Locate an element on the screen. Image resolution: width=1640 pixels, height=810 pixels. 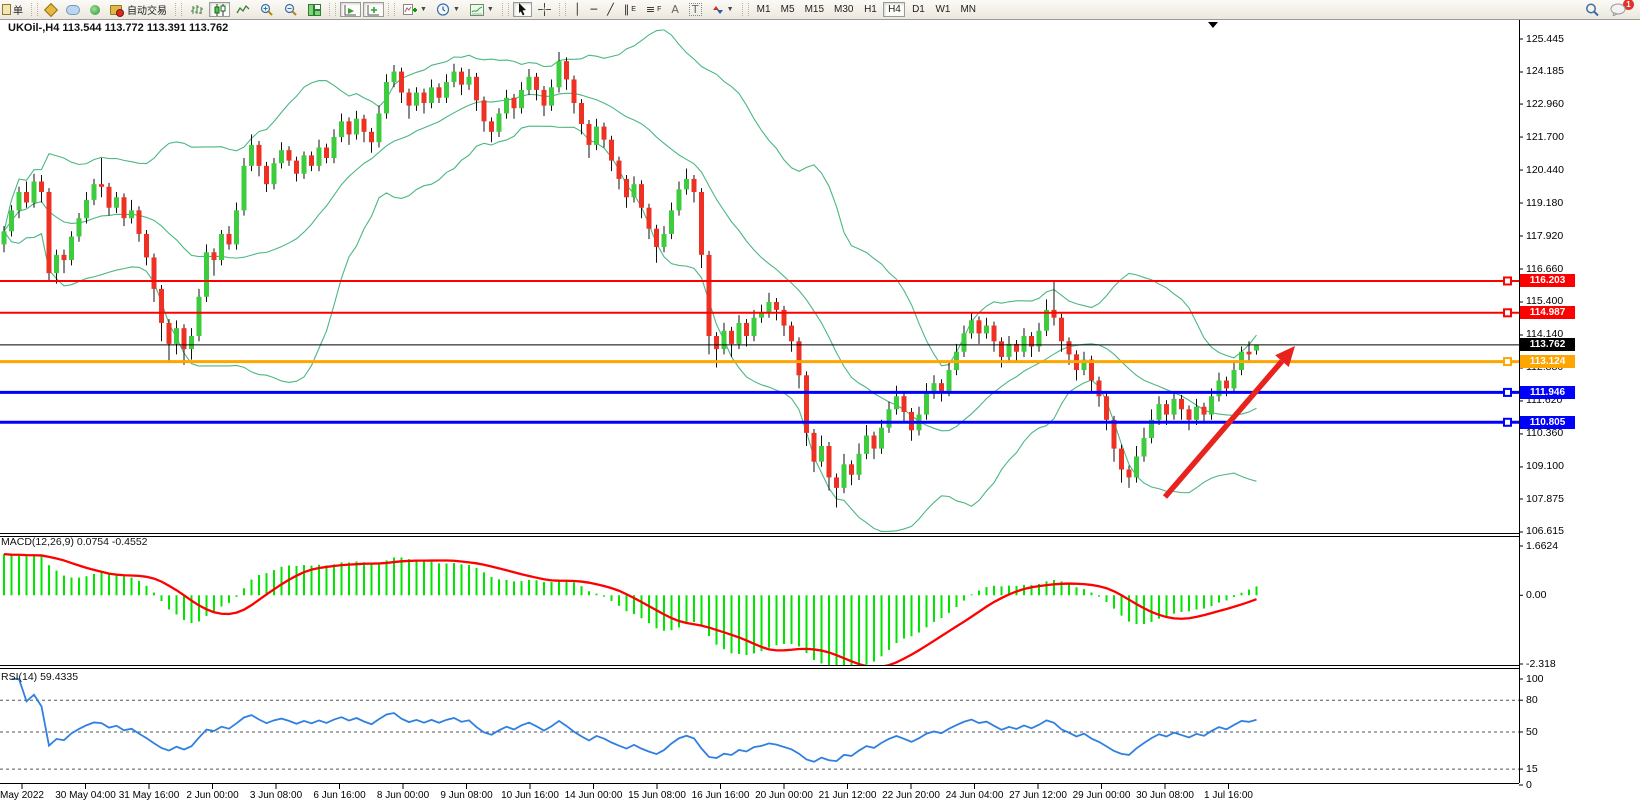
vertical-line-tool-button: │ is located at coordinates (577, 9).